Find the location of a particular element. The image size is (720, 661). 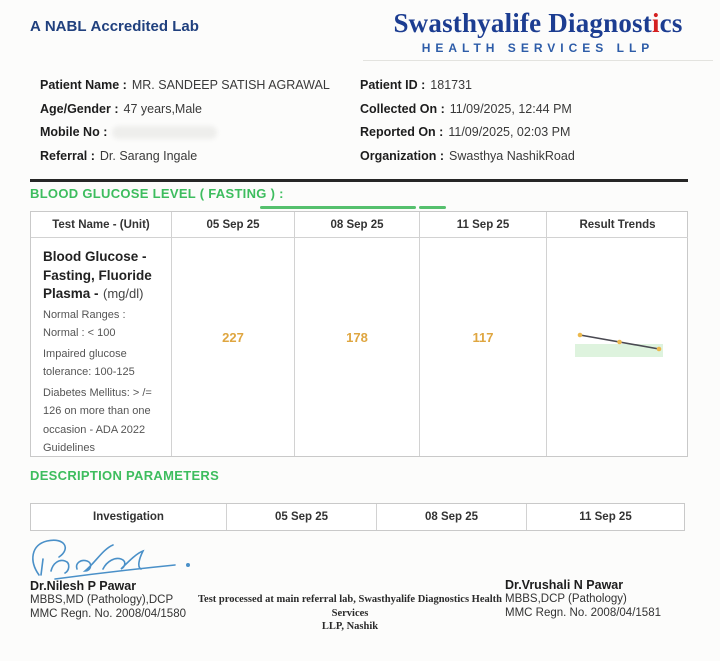

col-header-date-3: 11 Sep 25 is located at coordinates (482, 225).